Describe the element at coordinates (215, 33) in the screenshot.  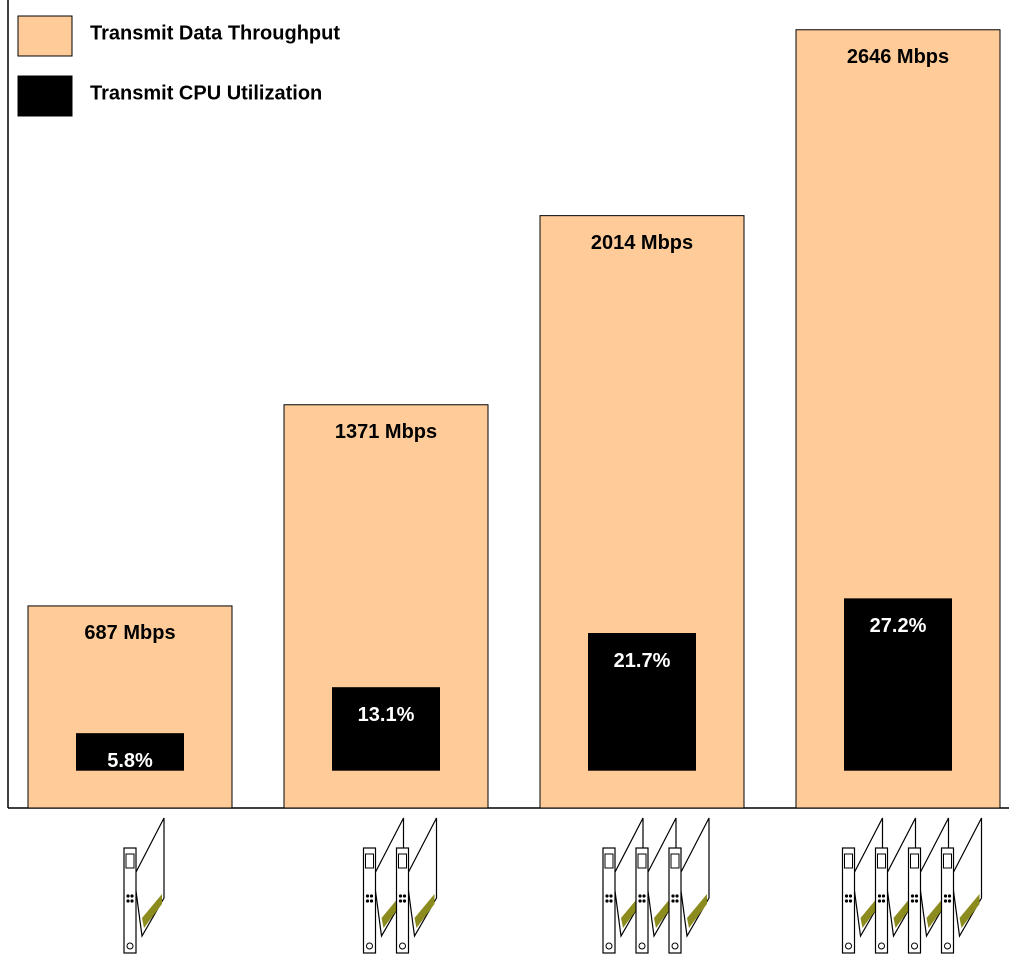
I see `legend-label: Transmit Data Throughput` at that location.